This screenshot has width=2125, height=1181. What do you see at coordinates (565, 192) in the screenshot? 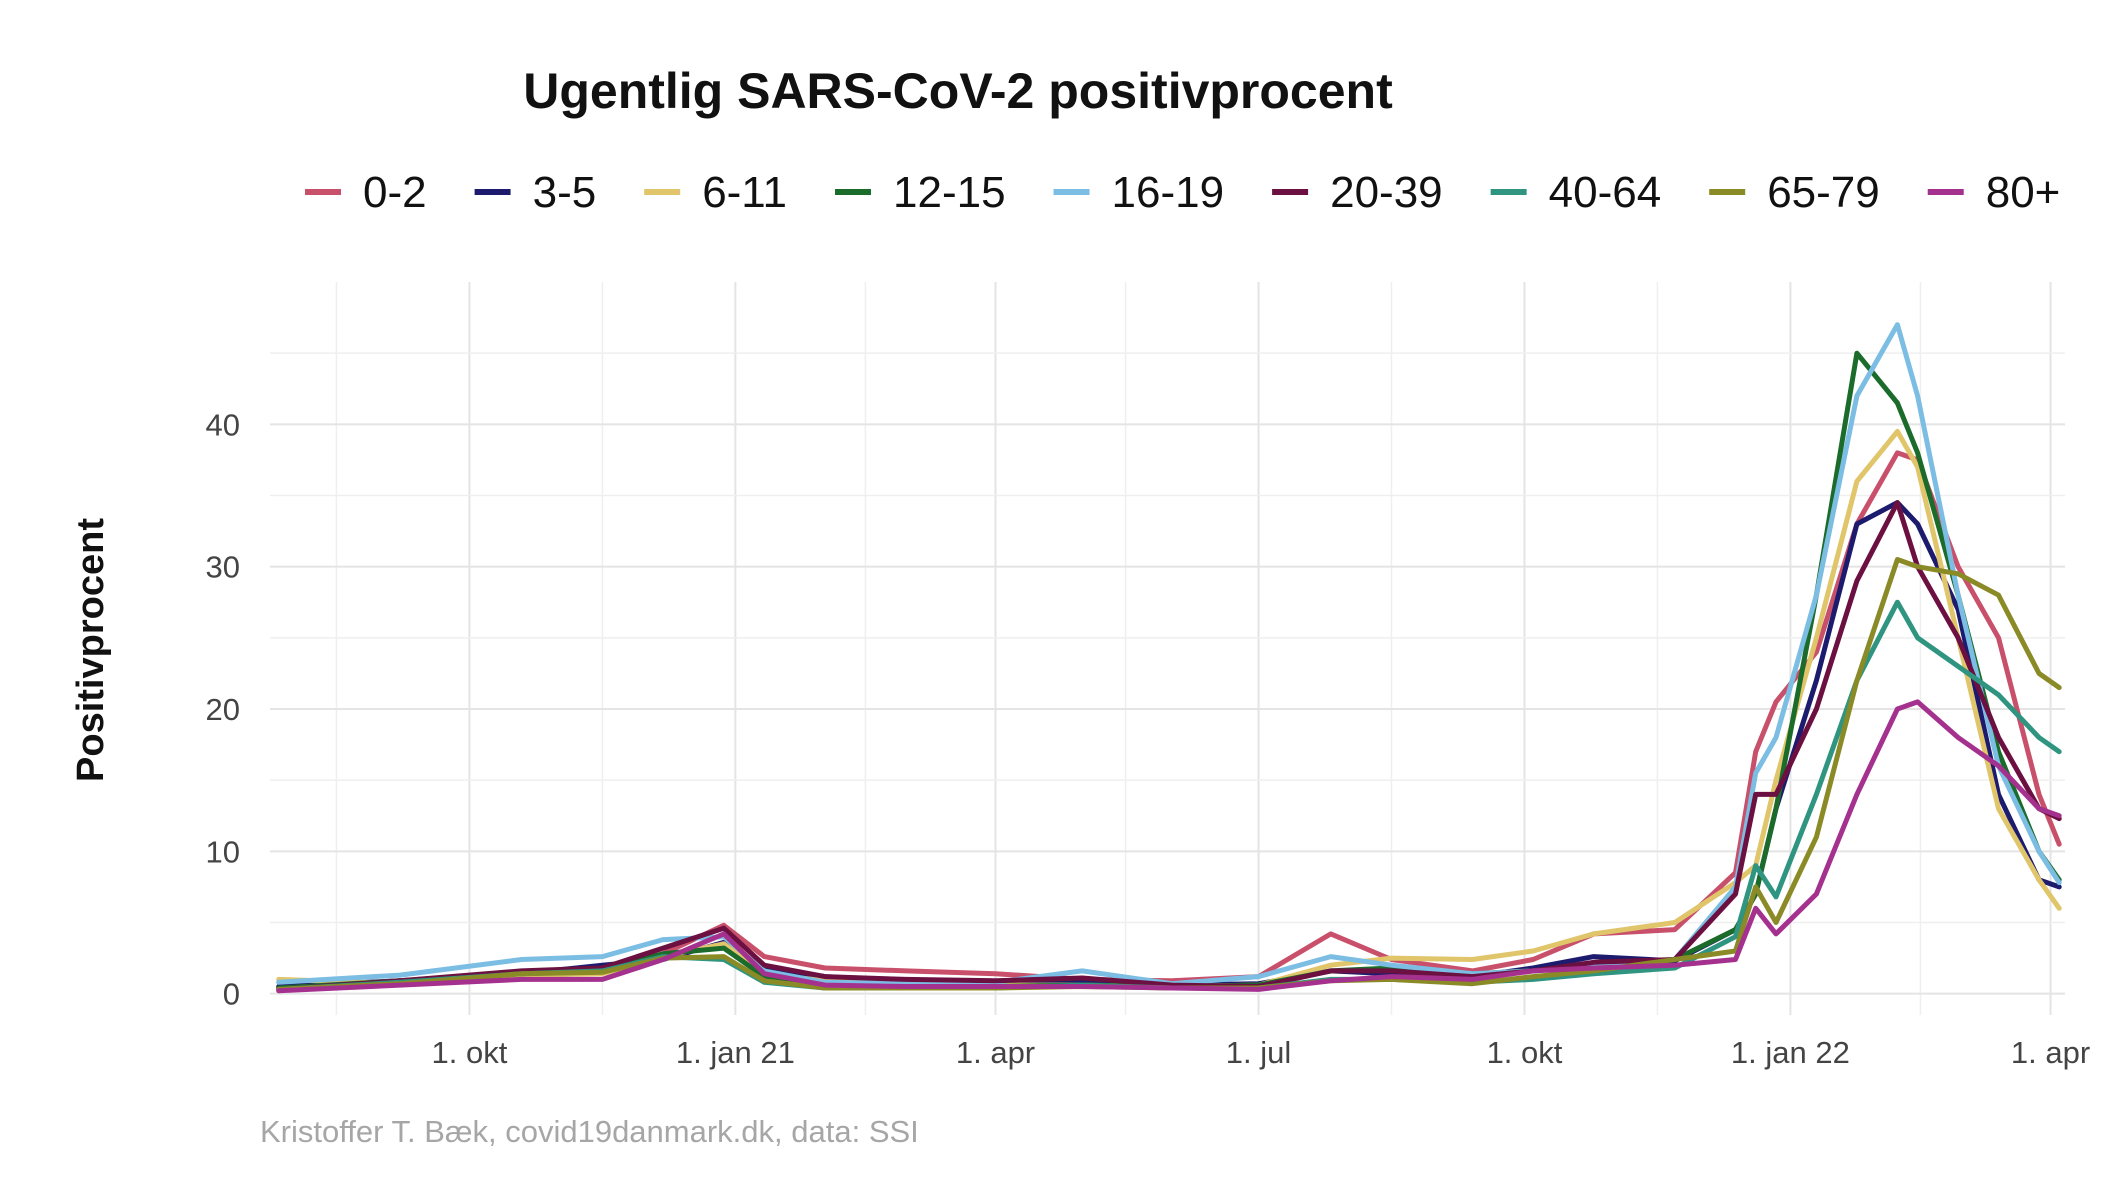
I see `legend-label-3-5: 3-5` at bounding box center [565, 192].